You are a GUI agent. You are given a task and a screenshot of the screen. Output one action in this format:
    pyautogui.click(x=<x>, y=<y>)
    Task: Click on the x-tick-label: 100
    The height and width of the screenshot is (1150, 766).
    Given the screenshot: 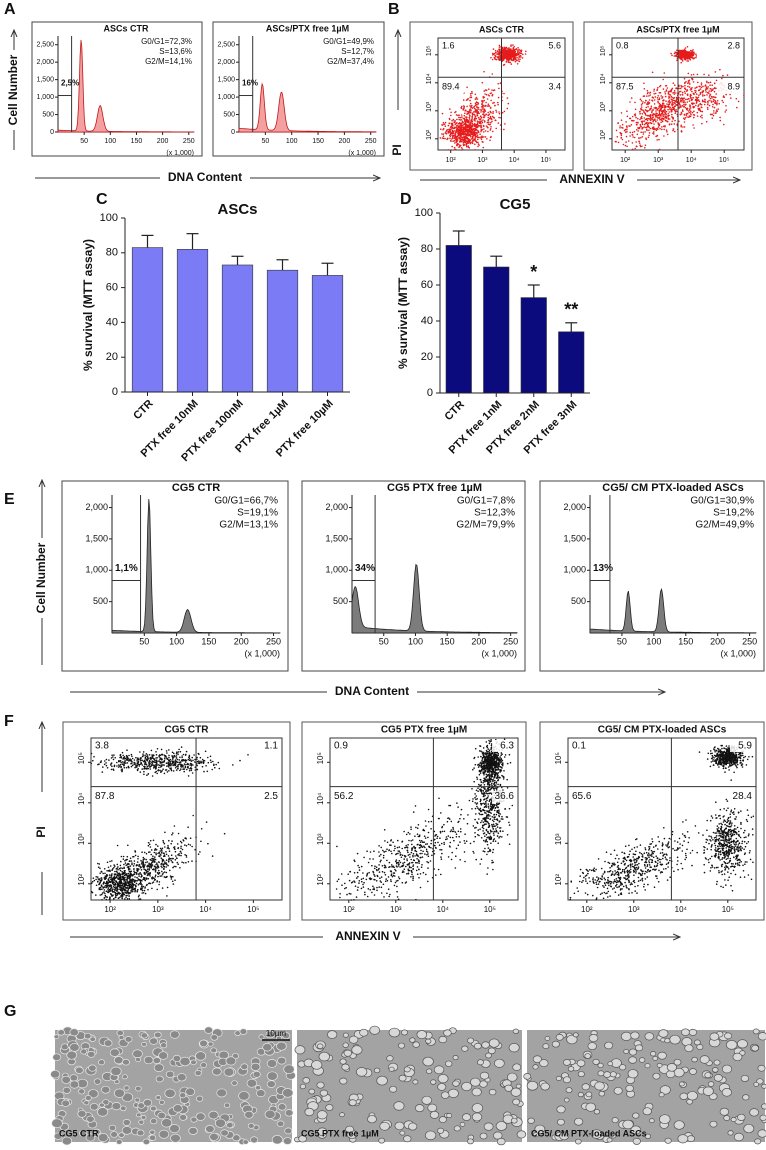 What is the action you would take?
    pyautogui.click(x=653, y=641)
    